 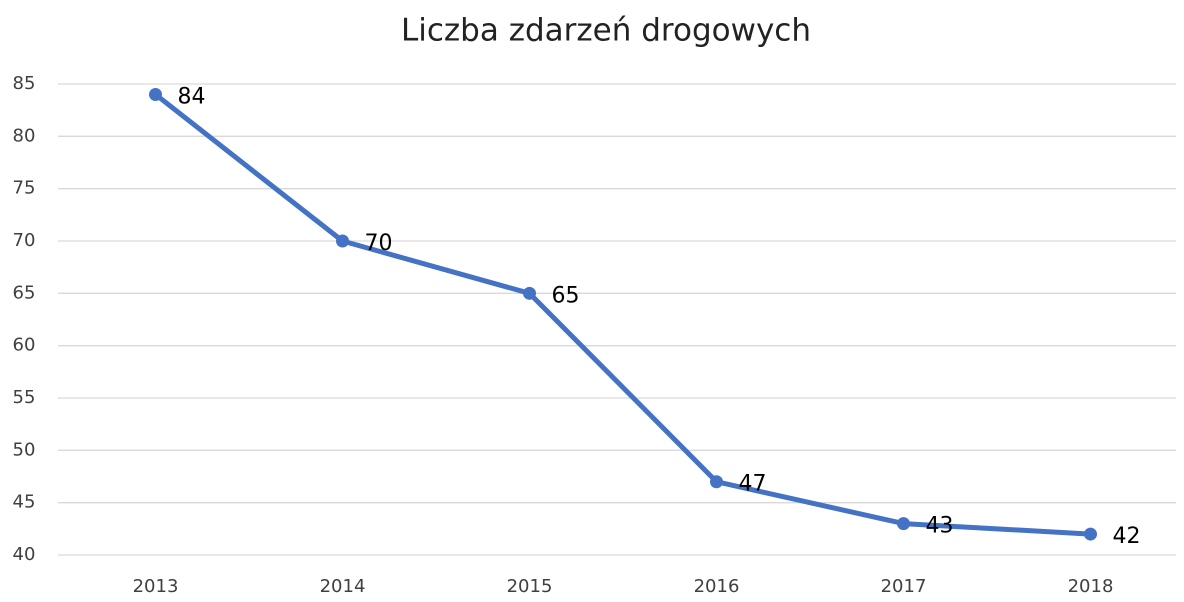 I want to click on y-tick-label: 45, so click(x=24, y=502).